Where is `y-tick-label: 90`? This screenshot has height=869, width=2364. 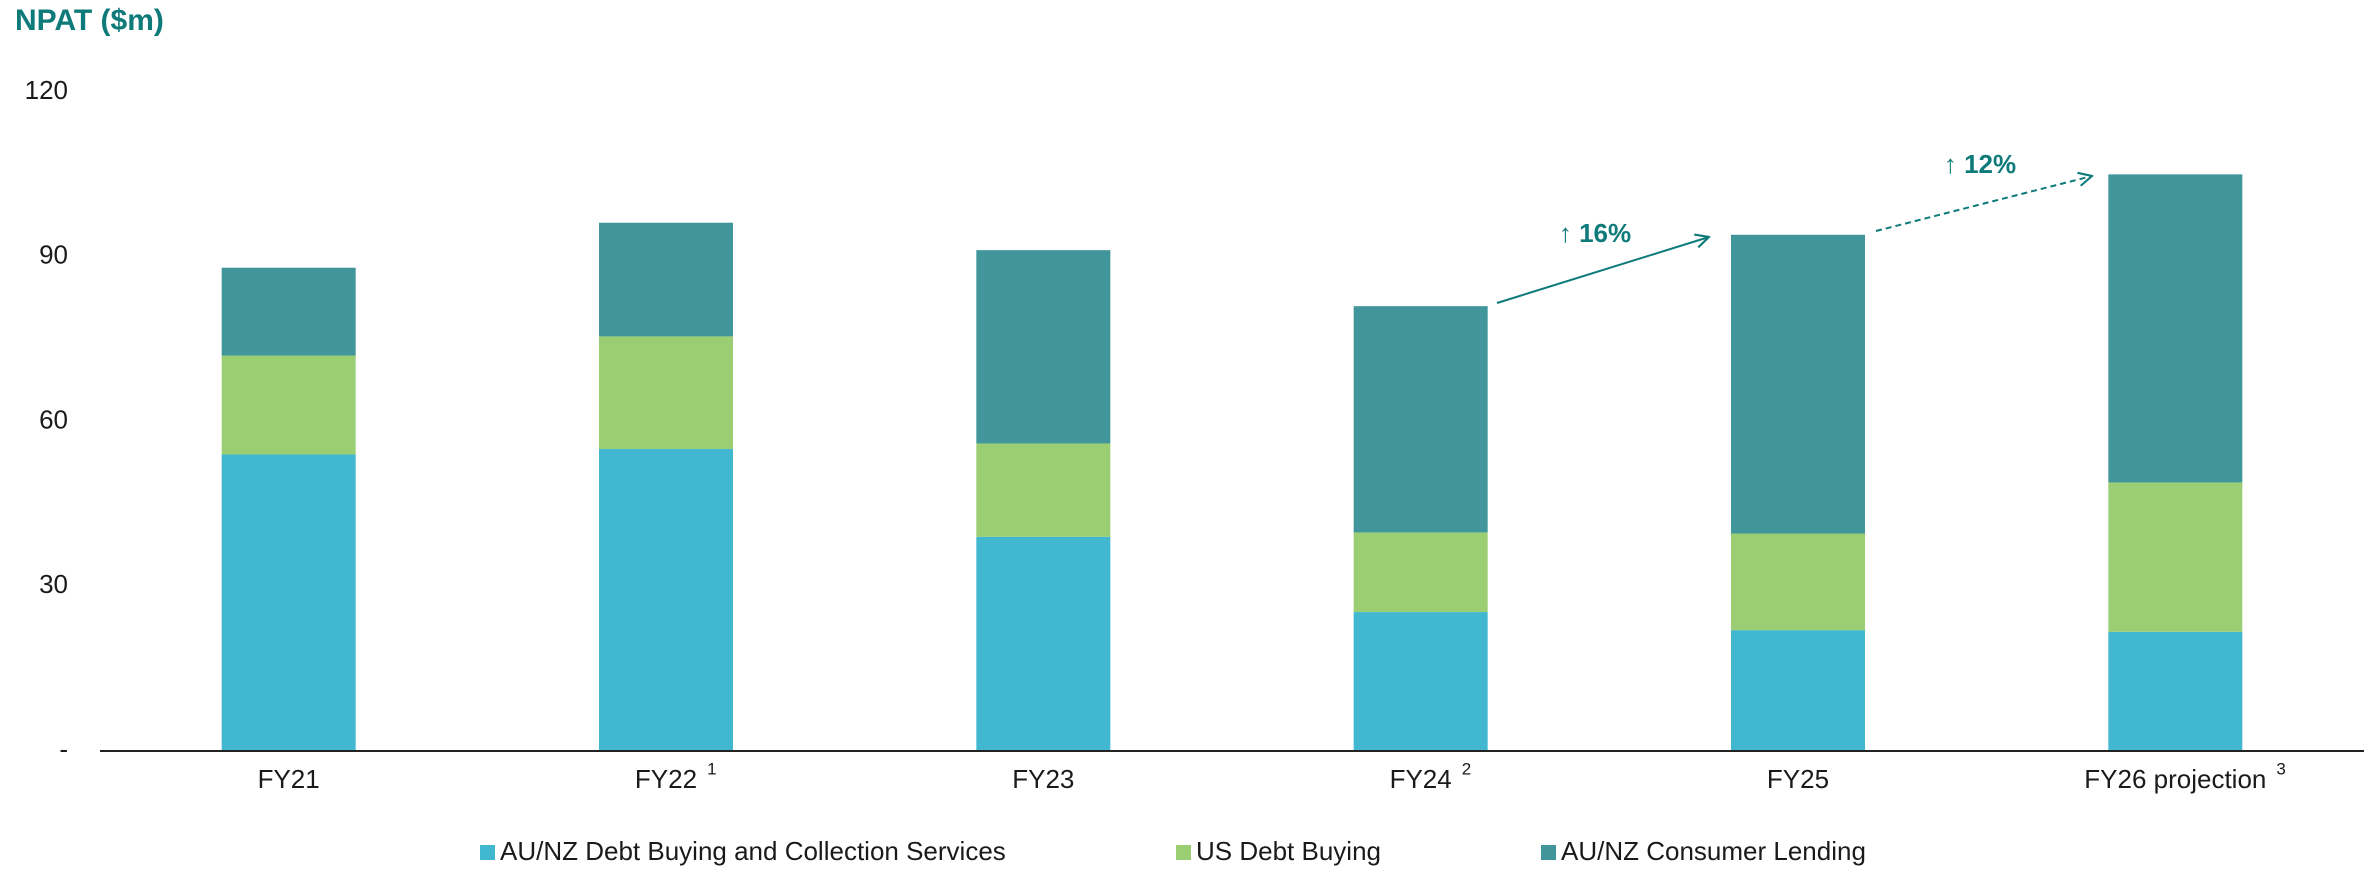
y-tick-label: 90 is located at coordinates (53, 255).